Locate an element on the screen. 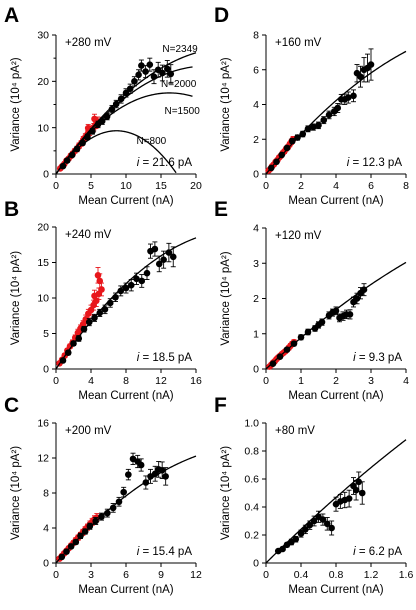  y-tick-label: 2 is located at coordinates (256, 299).